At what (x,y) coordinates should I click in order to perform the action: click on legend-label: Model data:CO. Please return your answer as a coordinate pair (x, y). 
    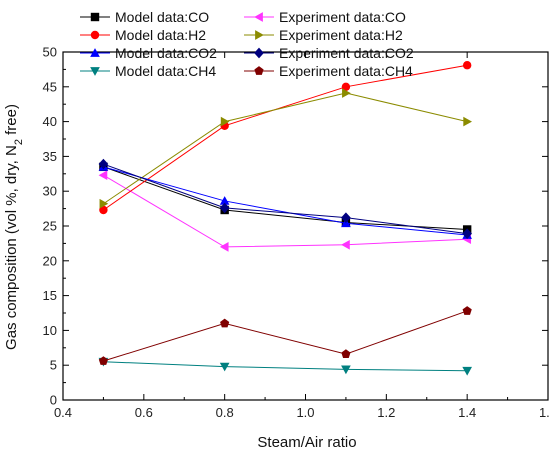
    Looking at the image, I should click on (162, 17).